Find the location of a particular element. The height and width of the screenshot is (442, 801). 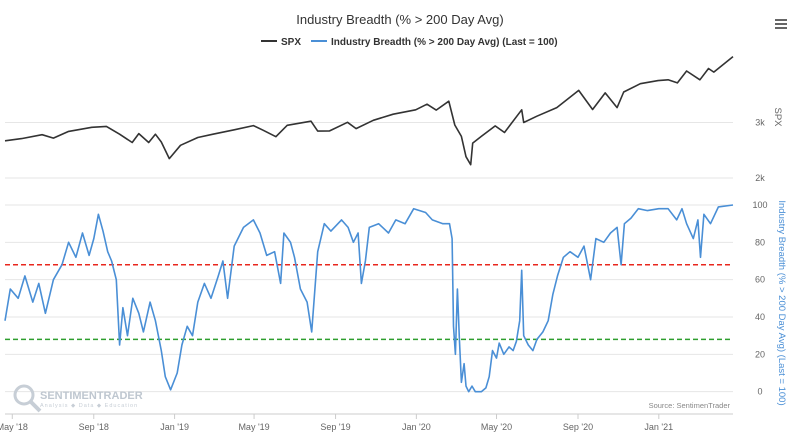

magnifier-icon is located at coordinates (24, 395).